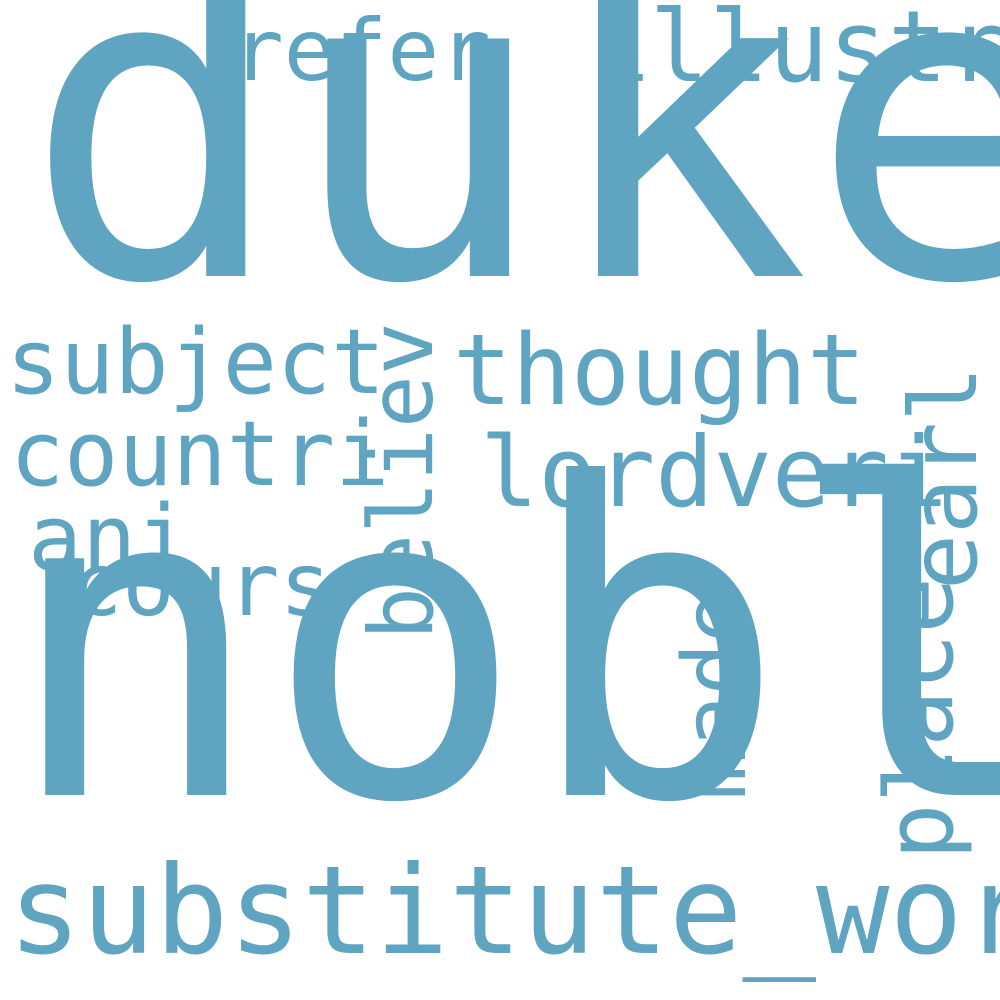  I want to click on word-believ: believ, so click(401, 481).